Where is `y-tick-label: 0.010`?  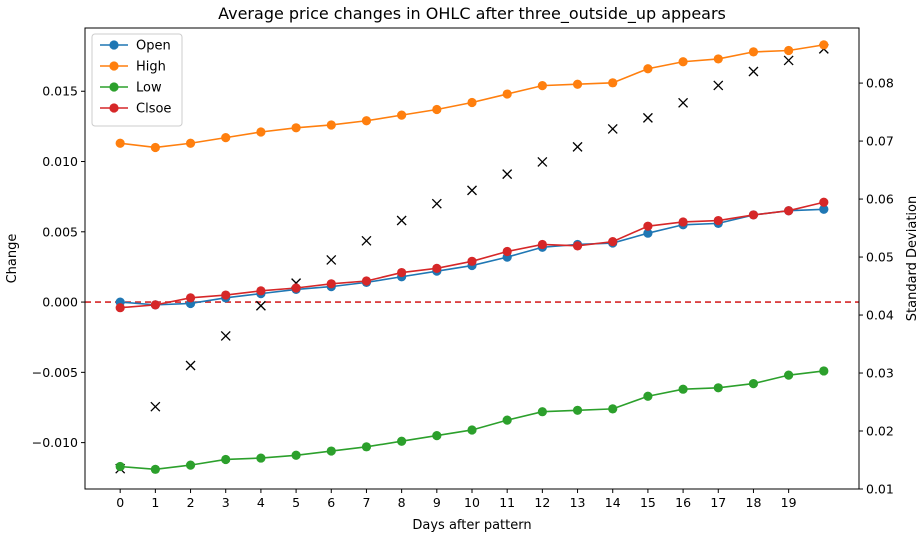
y-tick-label: 0.010 is located at coordinates (60, 161).